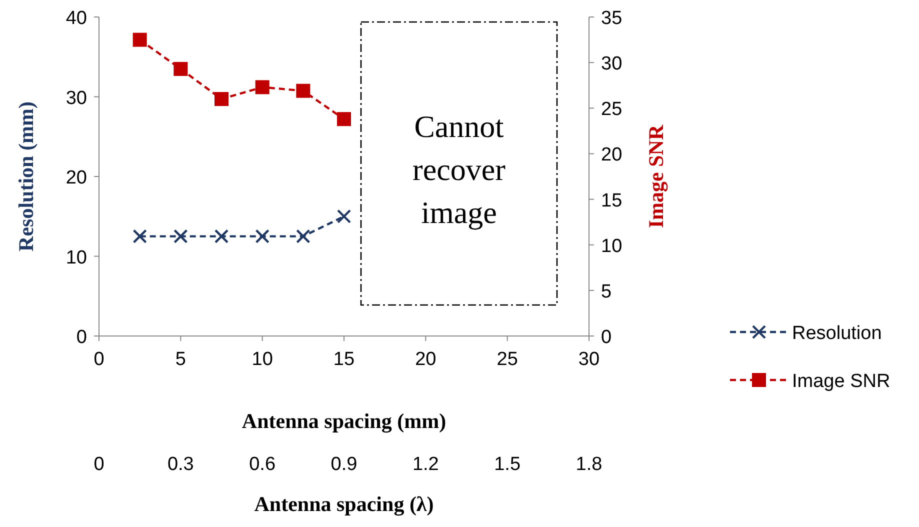  What do you see at coordinates (99, 359) in the screenshot?
I see `x-tick-label: 0` at bounding box center [99, 359].